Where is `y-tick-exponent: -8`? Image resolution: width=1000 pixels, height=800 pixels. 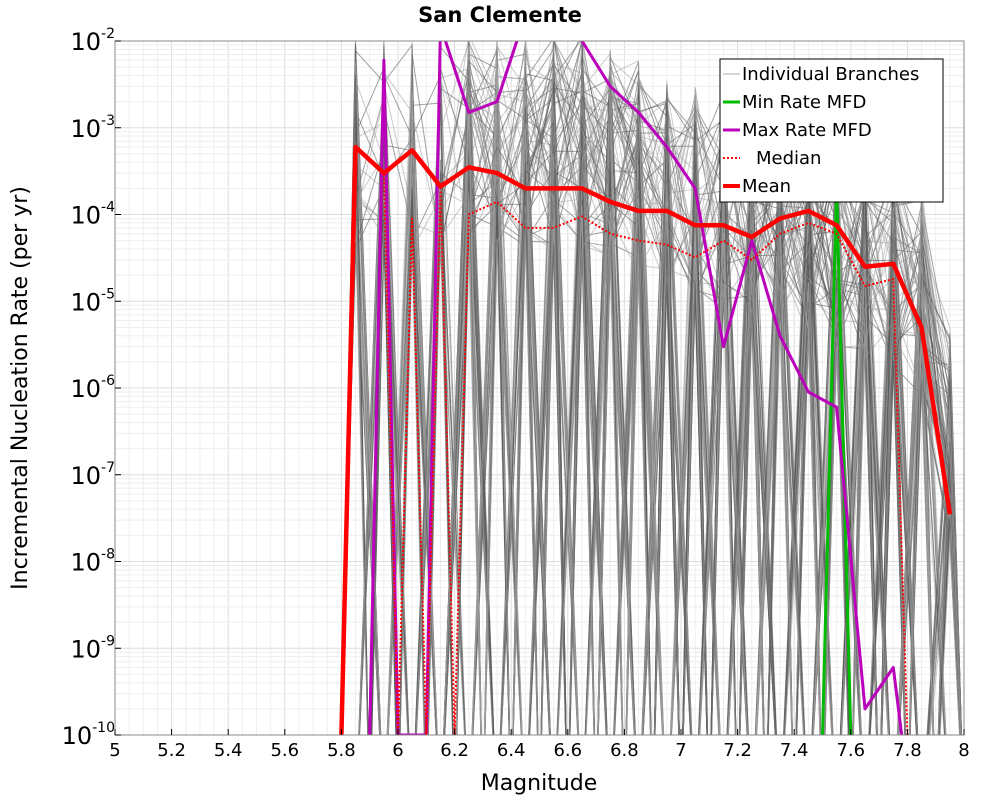 y-tick-exponent: -8 is located at coordinates (108, 555).